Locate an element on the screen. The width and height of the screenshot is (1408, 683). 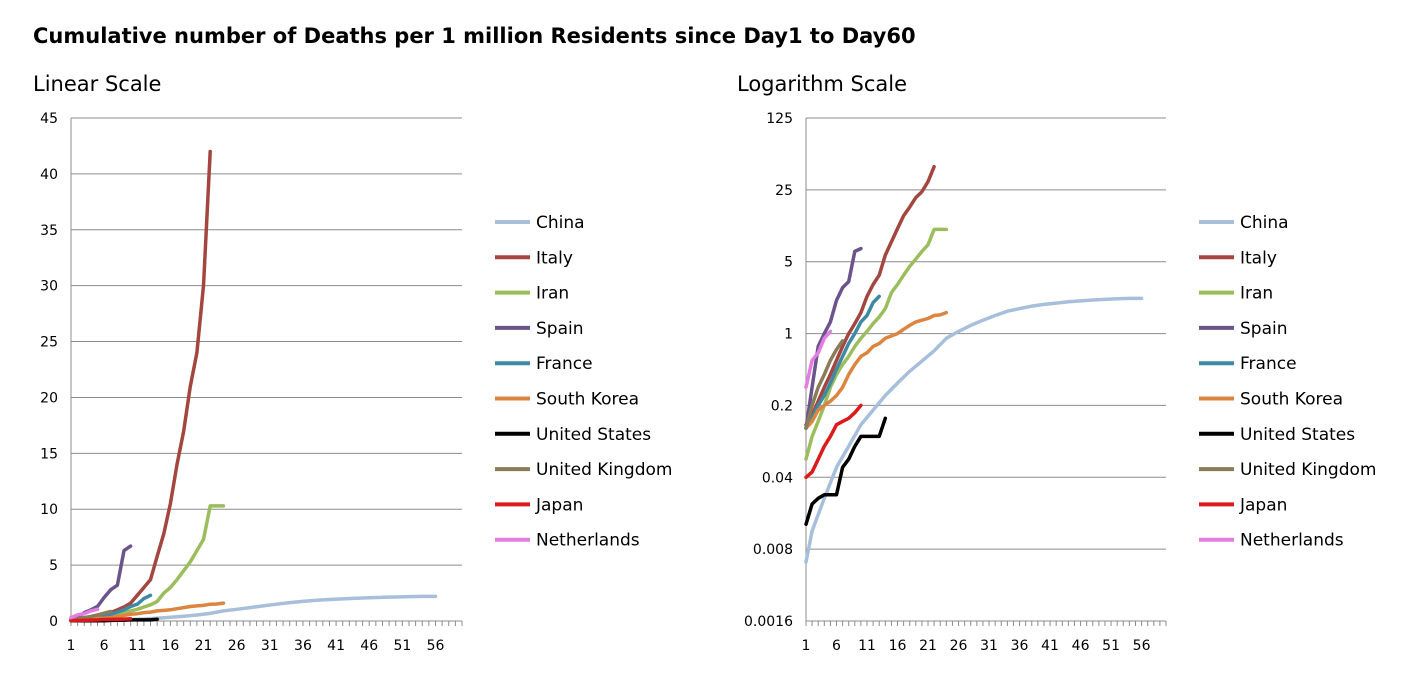
series-line-united-kingdom is located at coordinates (824, 384).